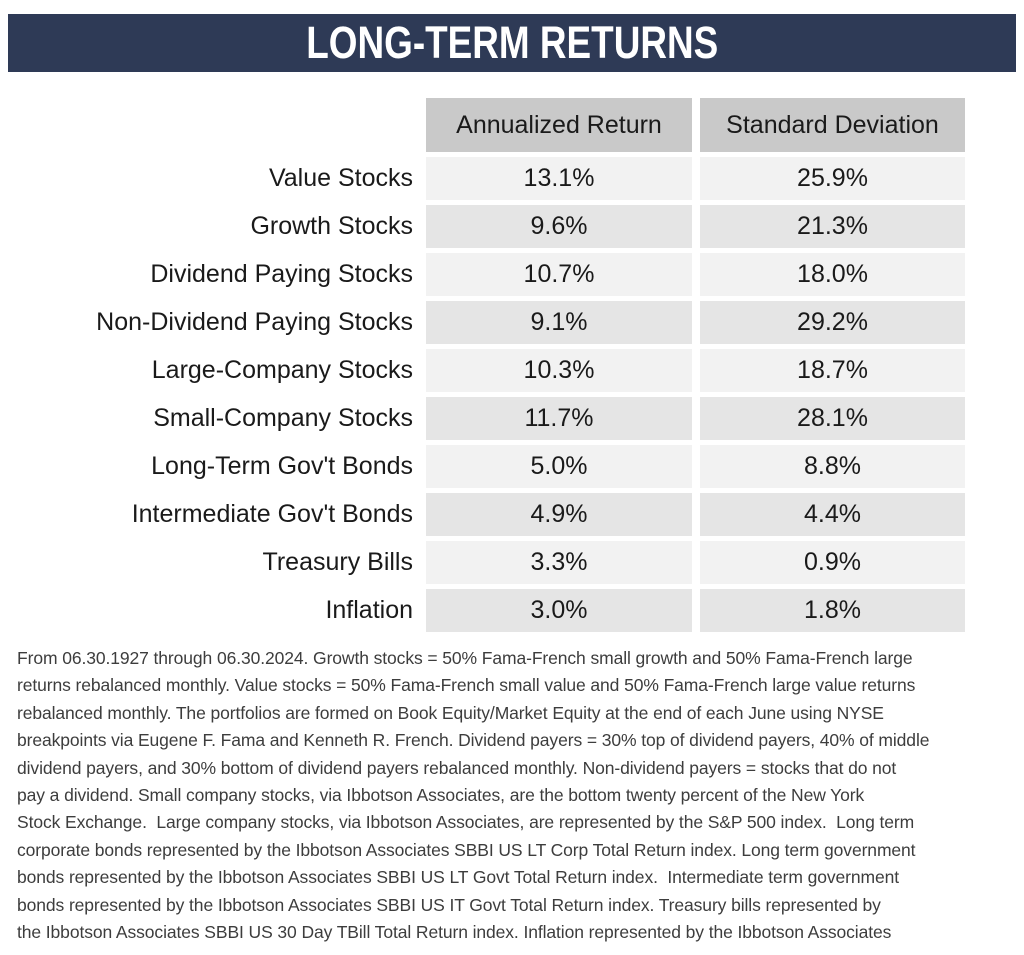 The width and height of the screenshot is (1024, 955). What do you see at coordinates (832, 514) in the screenshot?
I see `standard-deviation-value: 4.4%` at bounding box center [832, 514].